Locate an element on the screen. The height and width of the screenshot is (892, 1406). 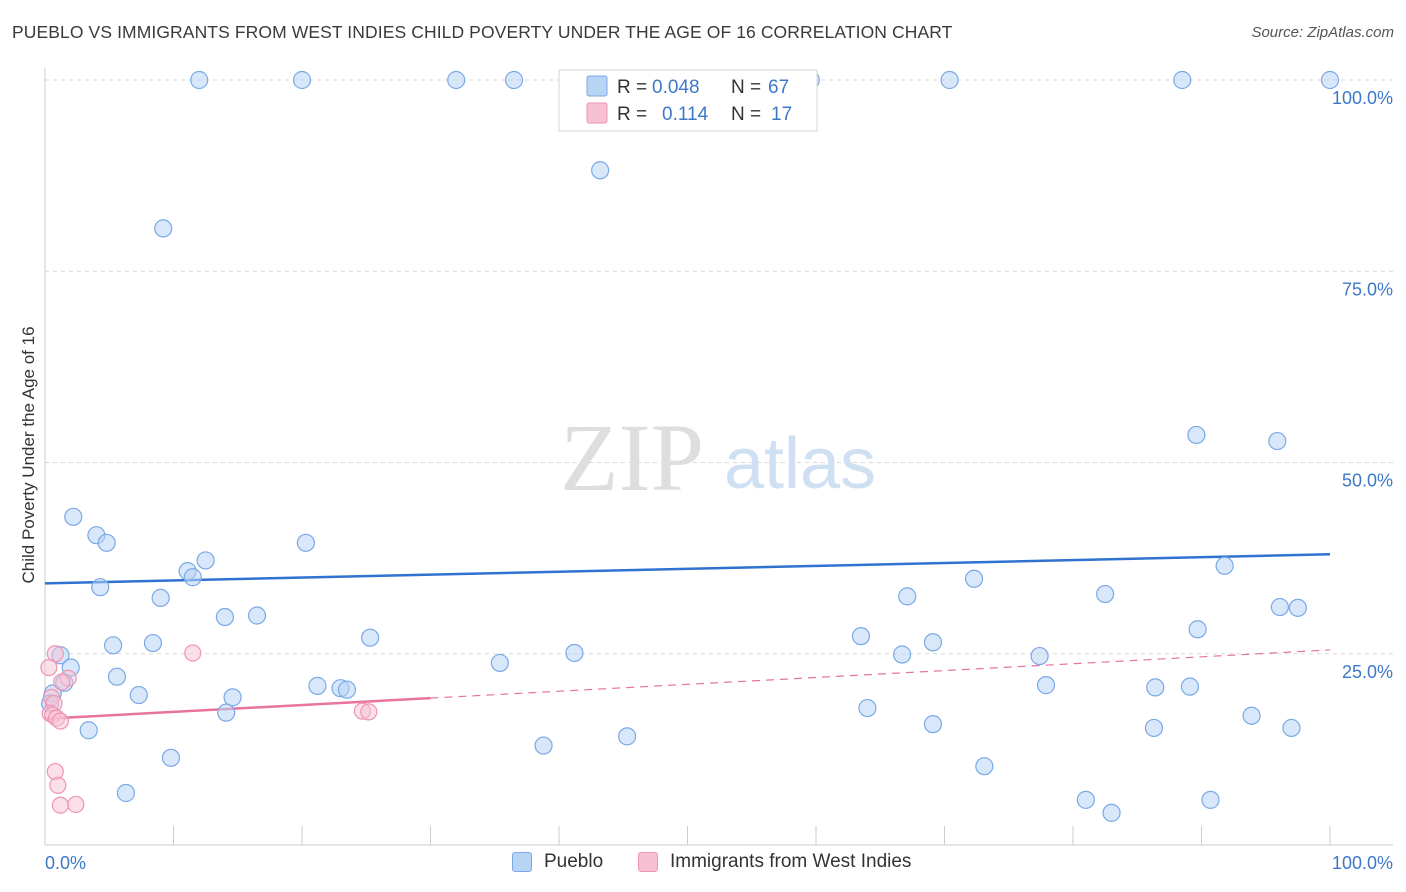
west-indies-points is located at coordinates (209, 729).